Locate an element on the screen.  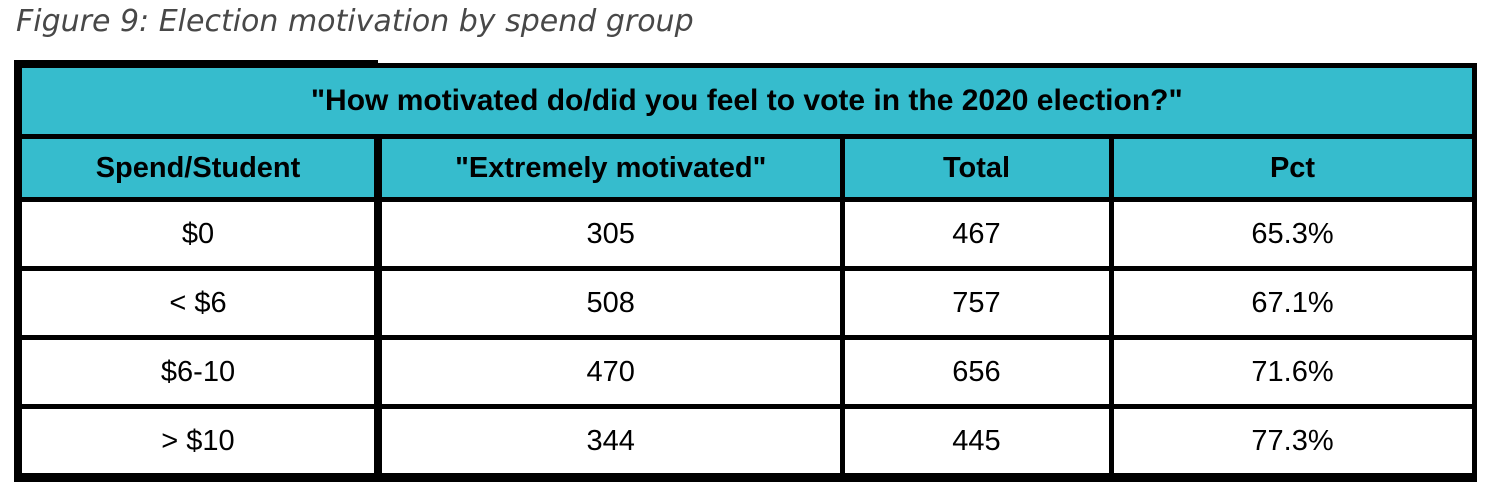
table-row: < $6 508 757 67.1% is located at coordinates (746, 303).